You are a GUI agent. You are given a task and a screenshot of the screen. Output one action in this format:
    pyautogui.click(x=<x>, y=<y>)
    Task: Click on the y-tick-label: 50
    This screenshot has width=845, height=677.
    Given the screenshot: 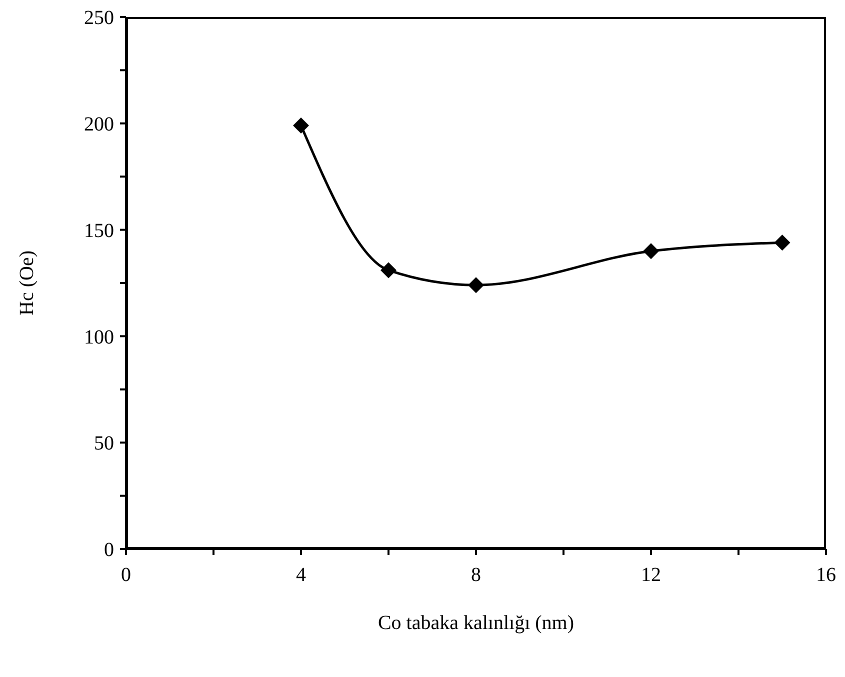 What is the action you would take?
    pyautogui.click(x=104, y=443)
    